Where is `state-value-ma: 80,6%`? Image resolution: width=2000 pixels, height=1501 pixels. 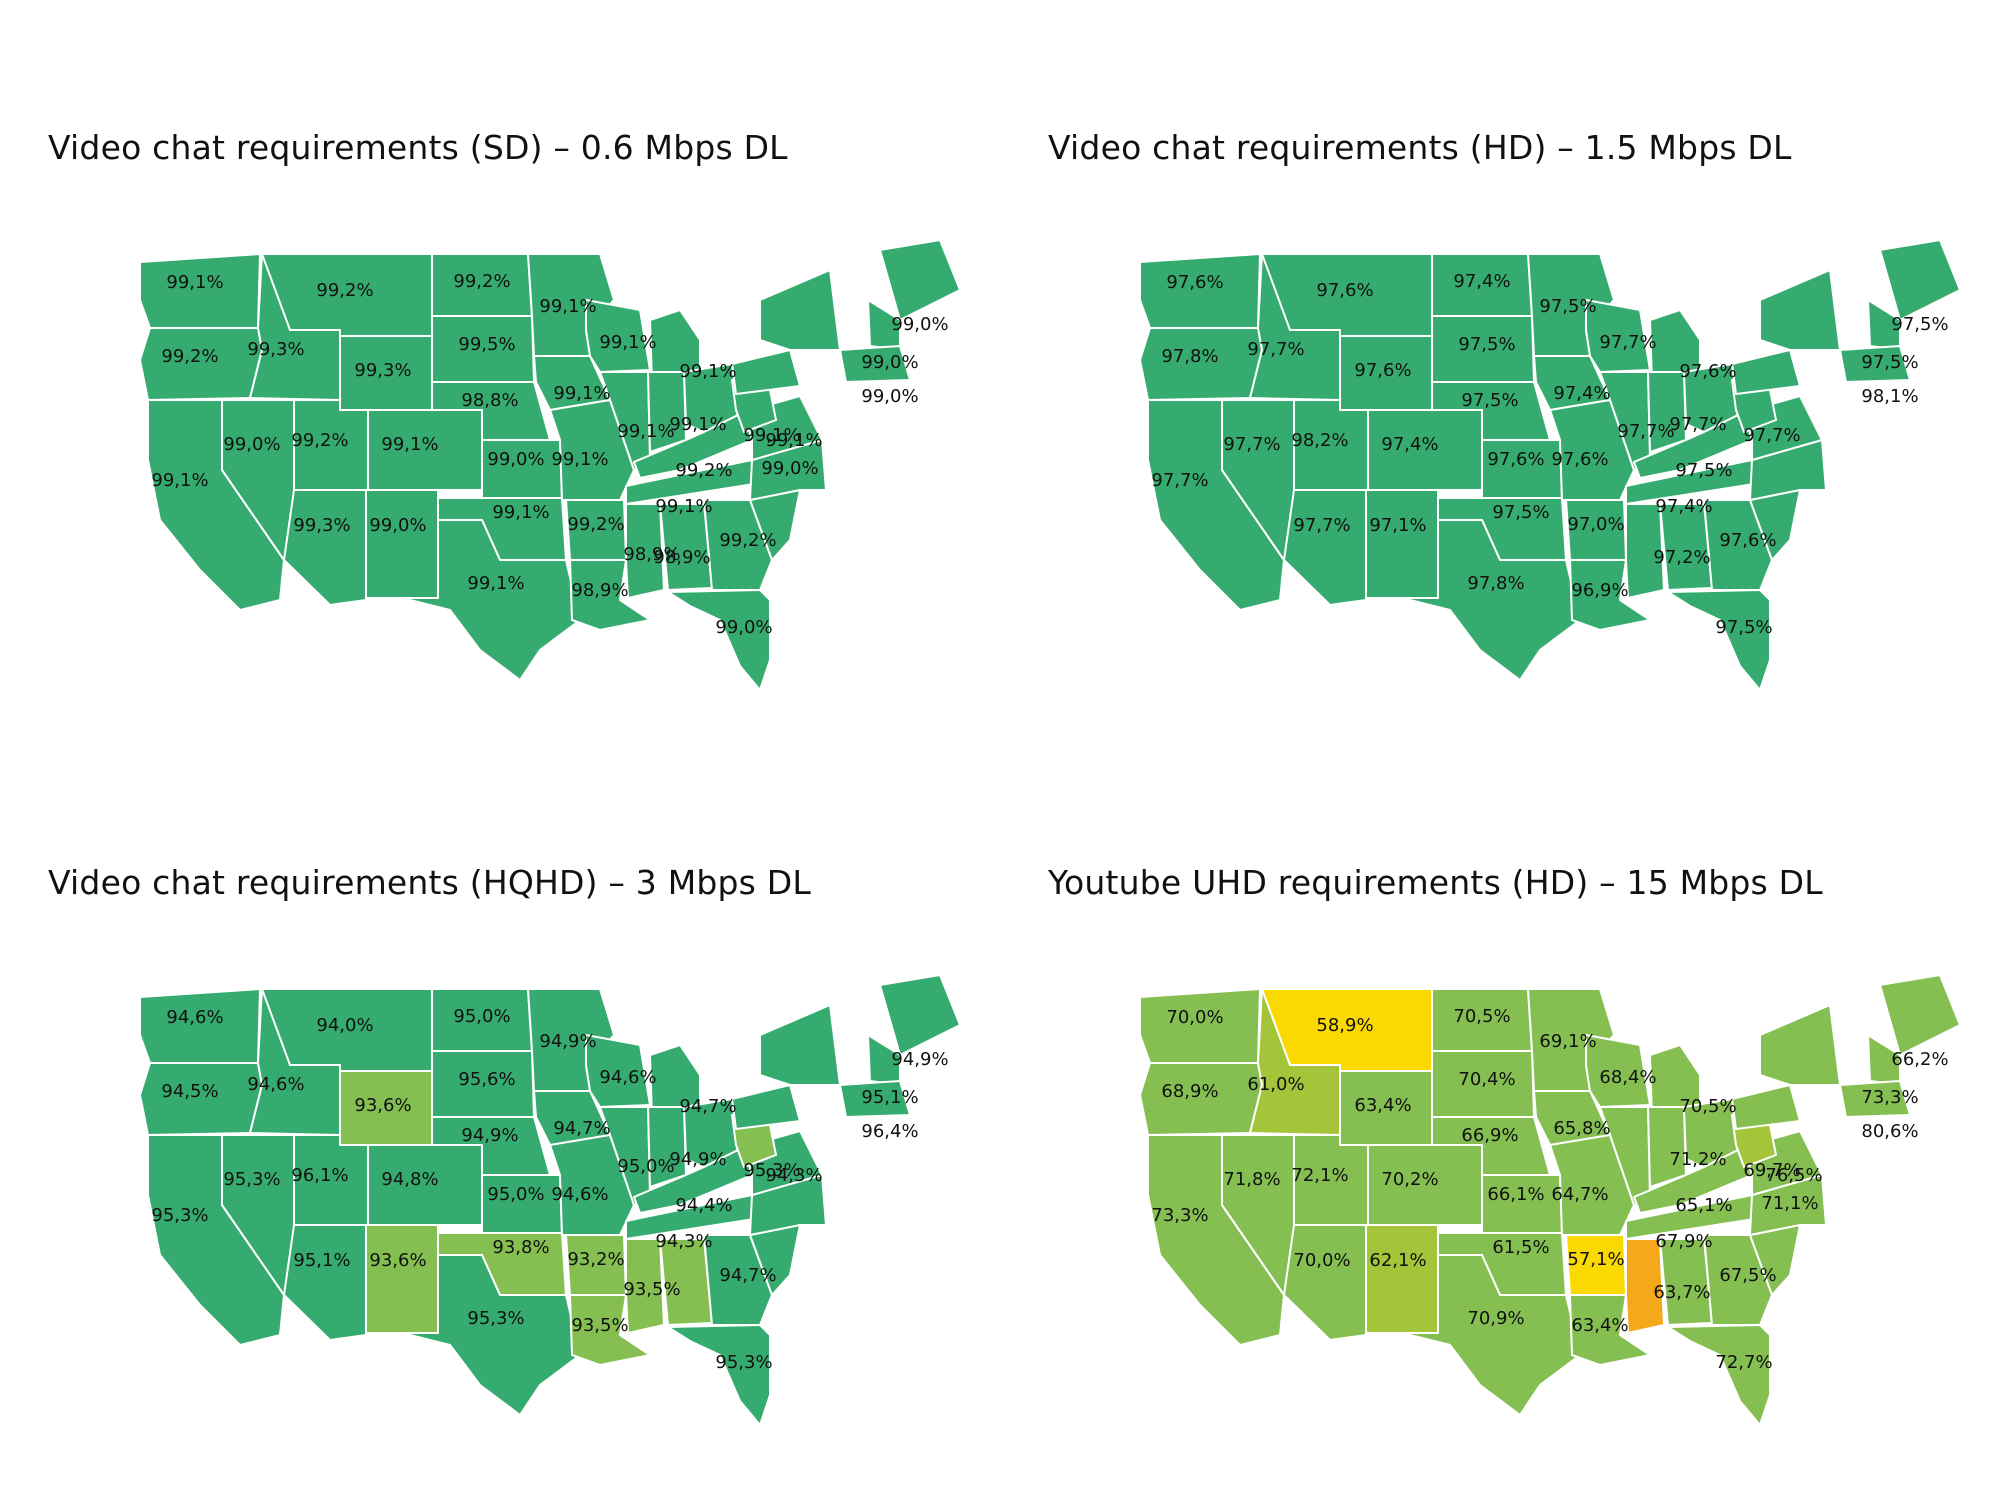
state-value-ma: 80,6% is located at coordinates (1889, 1131).